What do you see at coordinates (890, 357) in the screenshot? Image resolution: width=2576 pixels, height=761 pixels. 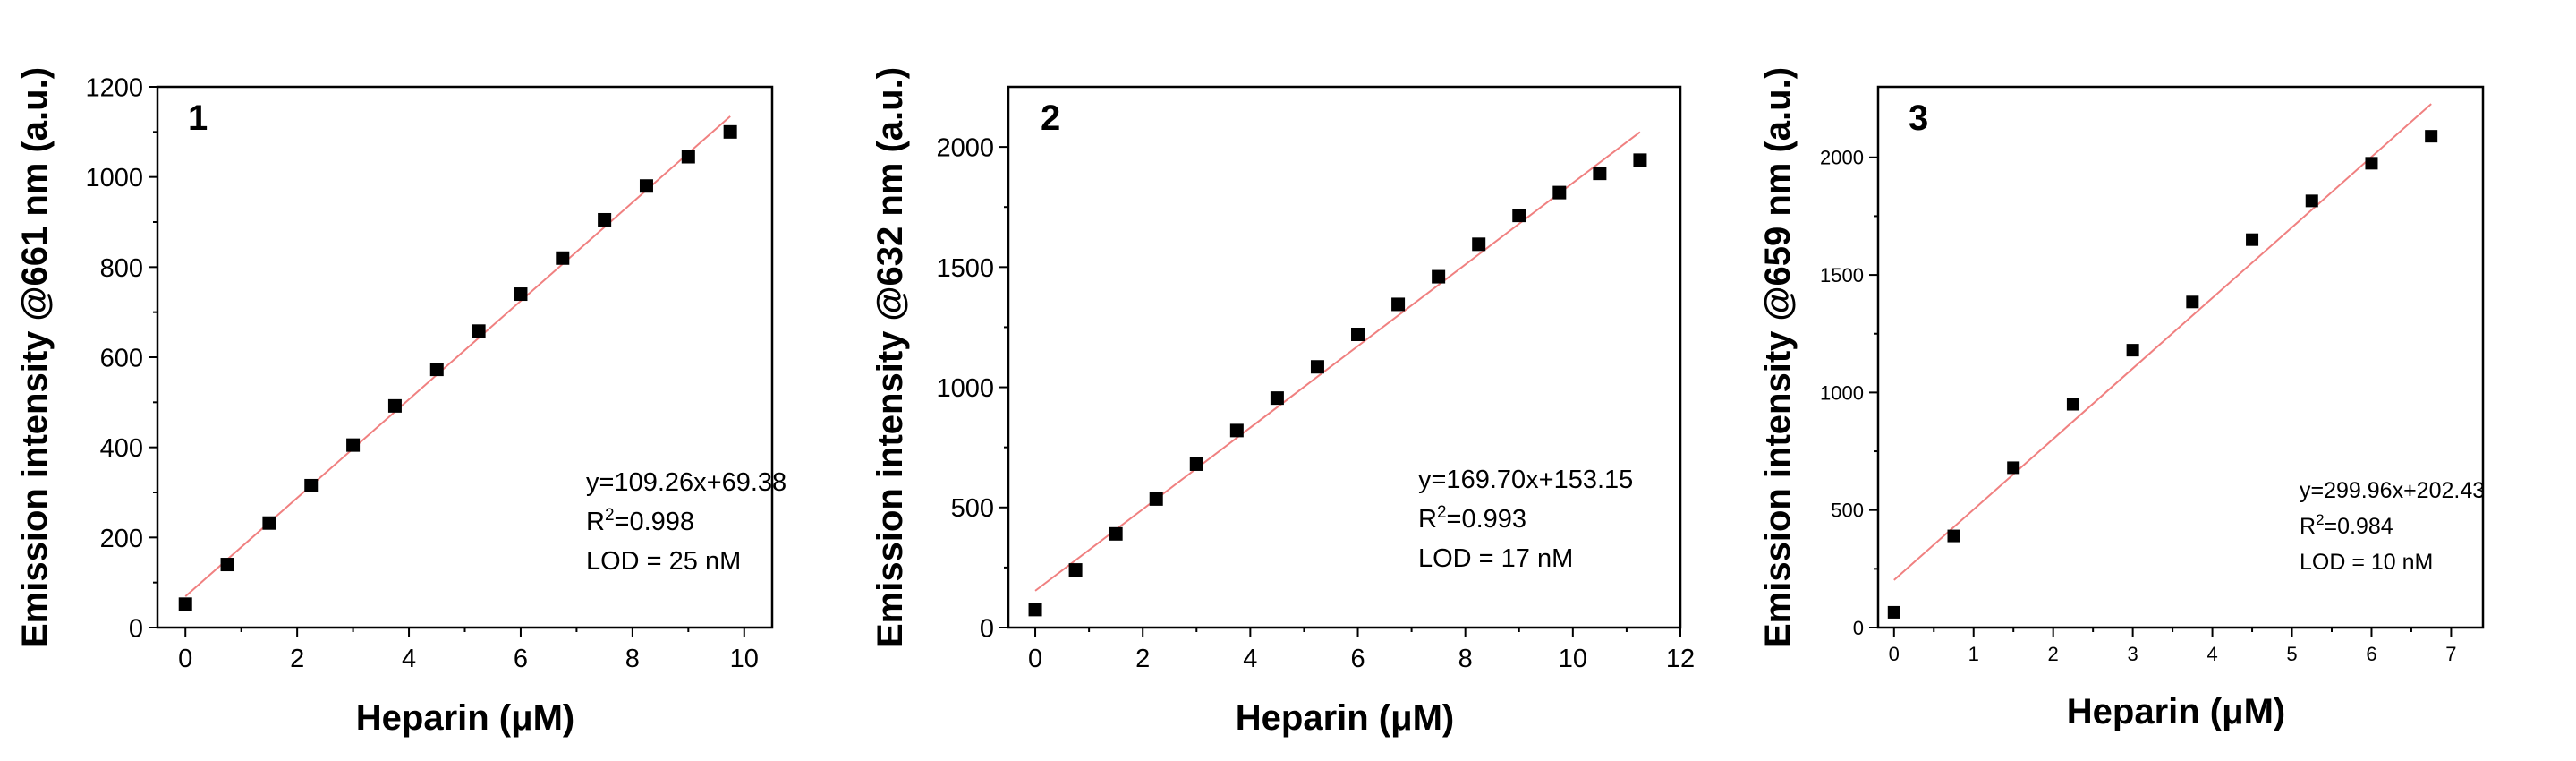 I see `y-axis-title: Emission intensity @632 nm (a.u.)` at bounding box center [890, 357].